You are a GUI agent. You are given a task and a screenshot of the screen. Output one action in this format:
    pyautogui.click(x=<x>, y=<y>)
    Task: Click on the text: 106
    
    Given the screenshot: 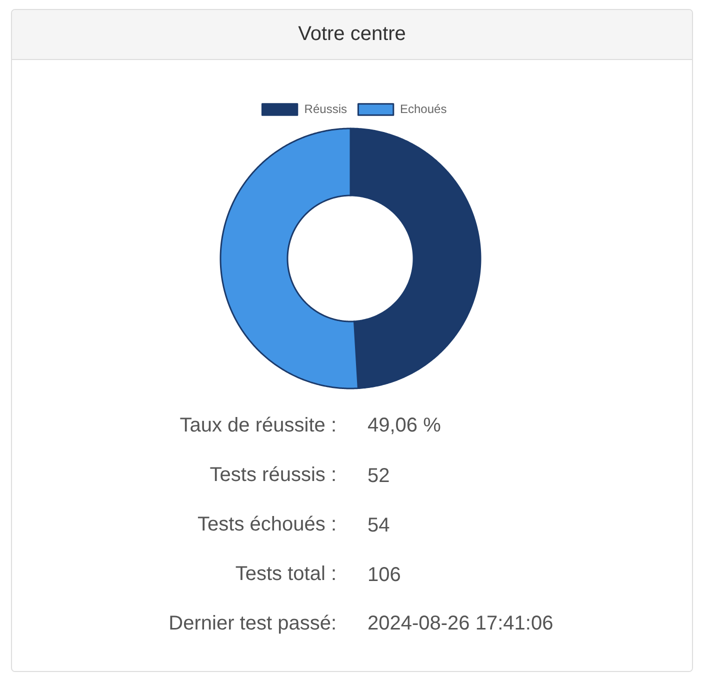 What is the action you would take?
    pyautogui.click(x=384, y=575)
    